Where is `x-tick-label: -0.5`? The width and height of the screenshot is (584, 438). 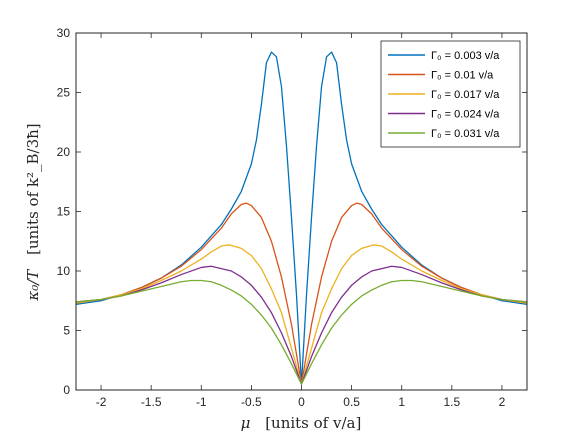 x-tick-label: -0.5 is located at coordinates (251, 402).